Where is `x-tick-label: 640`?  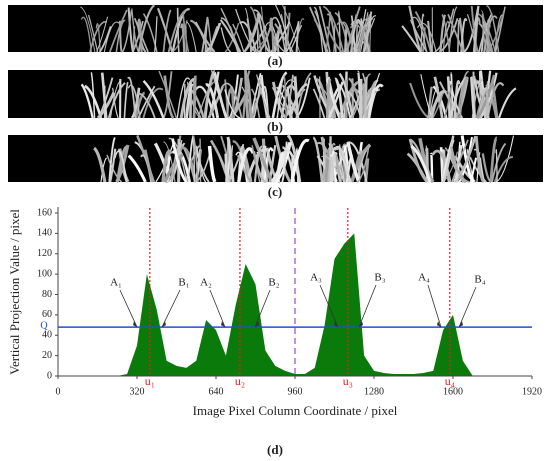
x-tick-label: 640 is located at coordinates (216, 391).